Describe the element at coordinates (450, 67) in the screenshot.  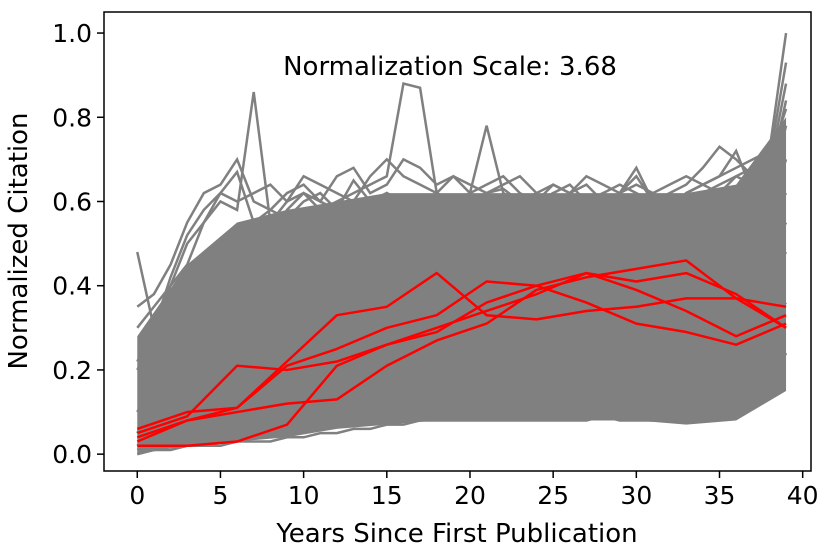
I see `annotation-normalization-scale: Normalization Scale: 3.68` at that location.